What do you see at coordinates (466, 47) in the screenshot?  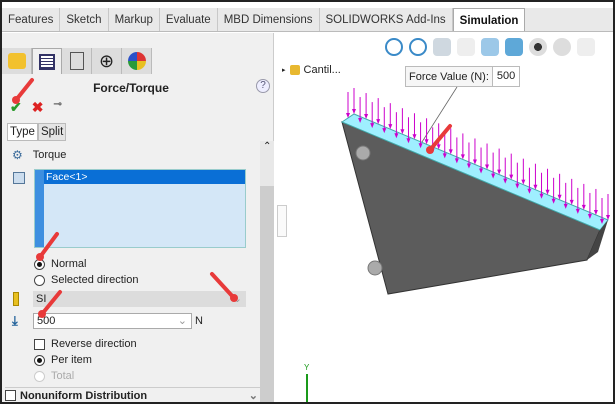 I see `section-view-icon` at bounding box center [466, 47].